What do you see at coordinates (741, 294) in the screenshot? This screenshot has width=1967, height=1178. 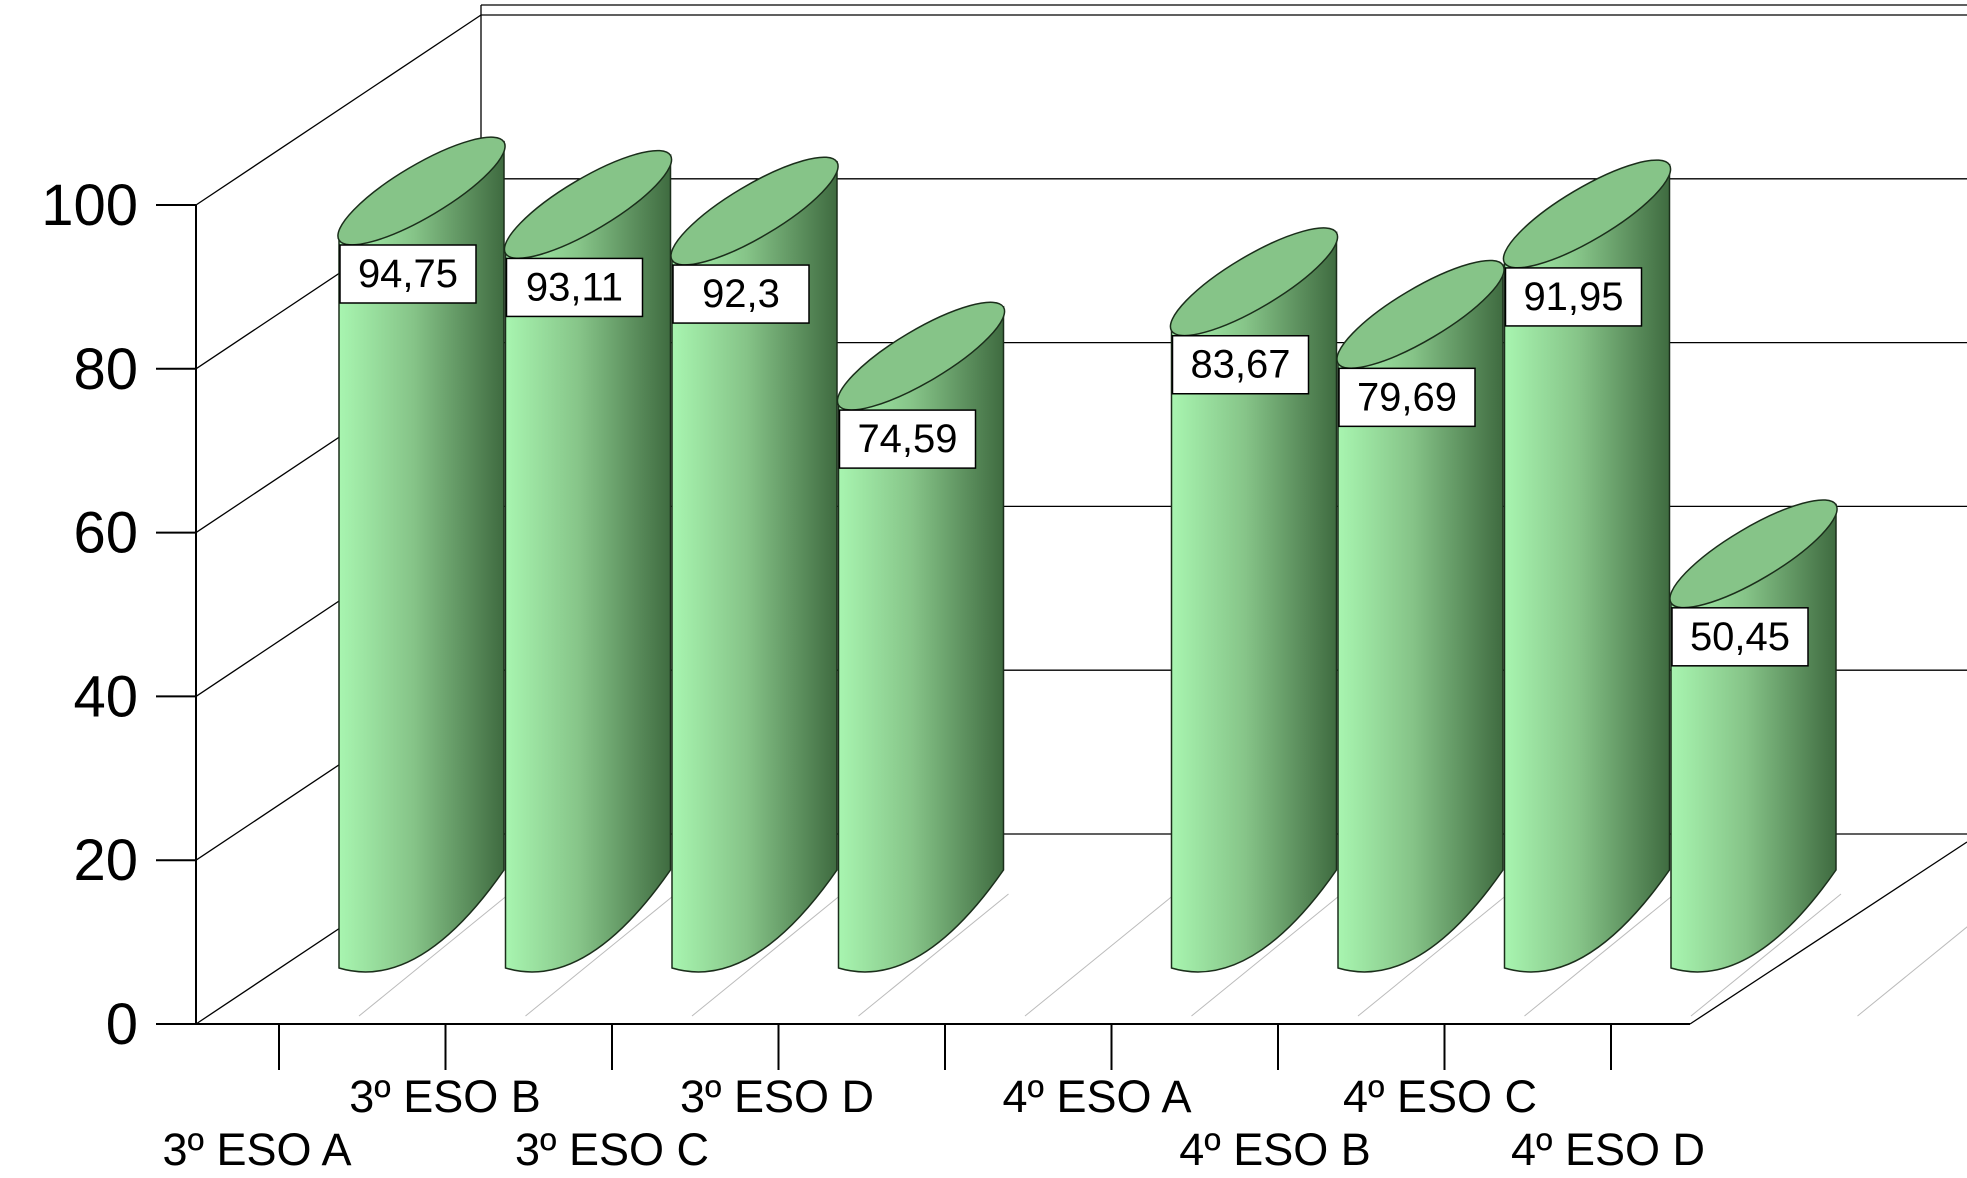 I see `data-label: 92,3` at bounding box center [741, 294].